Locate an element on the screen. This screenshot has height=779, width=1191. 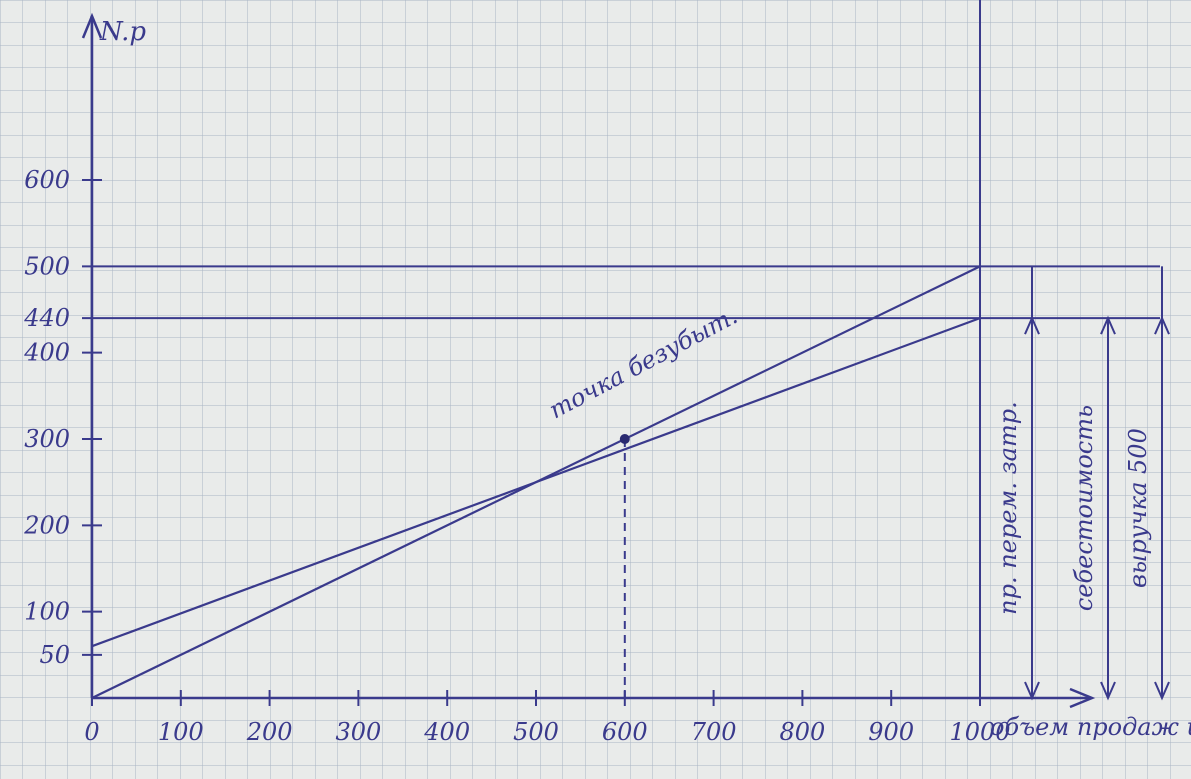
y-tick-label-500: 500 is located at coordinates (47, 266).